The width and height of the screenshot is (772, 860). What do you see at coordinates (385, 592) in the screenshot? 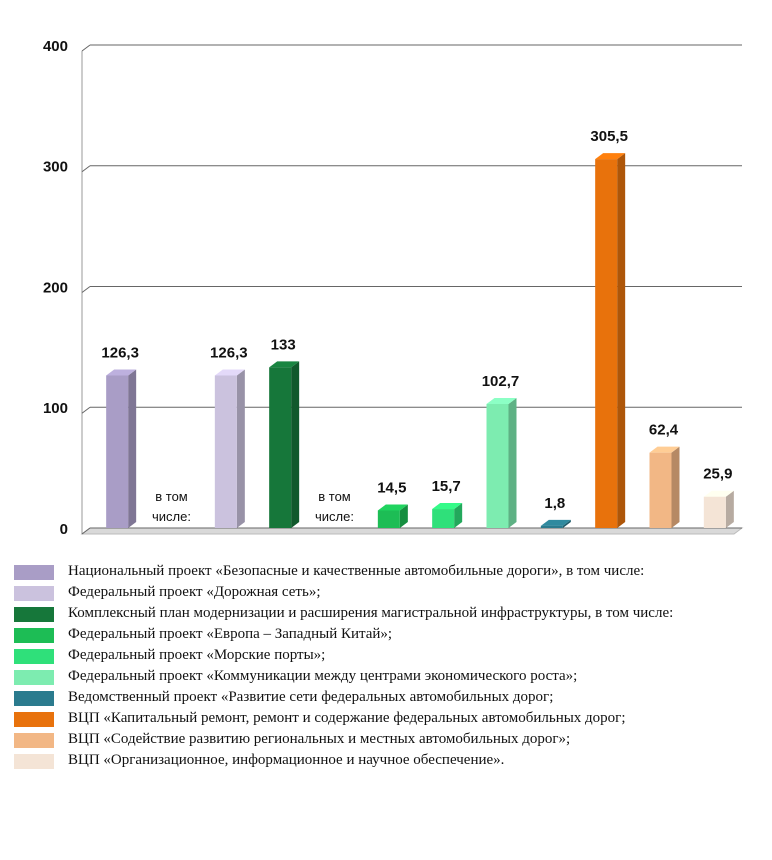
I see `legend-item: Федеральный проект «Дорожная сеть»;` at bounding box center [385, 592].